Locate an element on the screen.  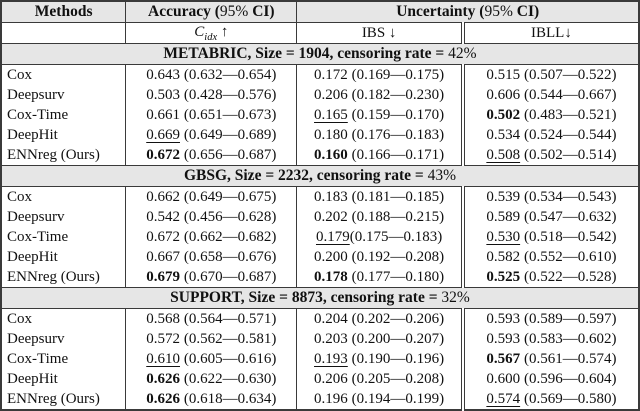
confidence-interval: (0.159—0.170) is located at coordinates (398, 114).